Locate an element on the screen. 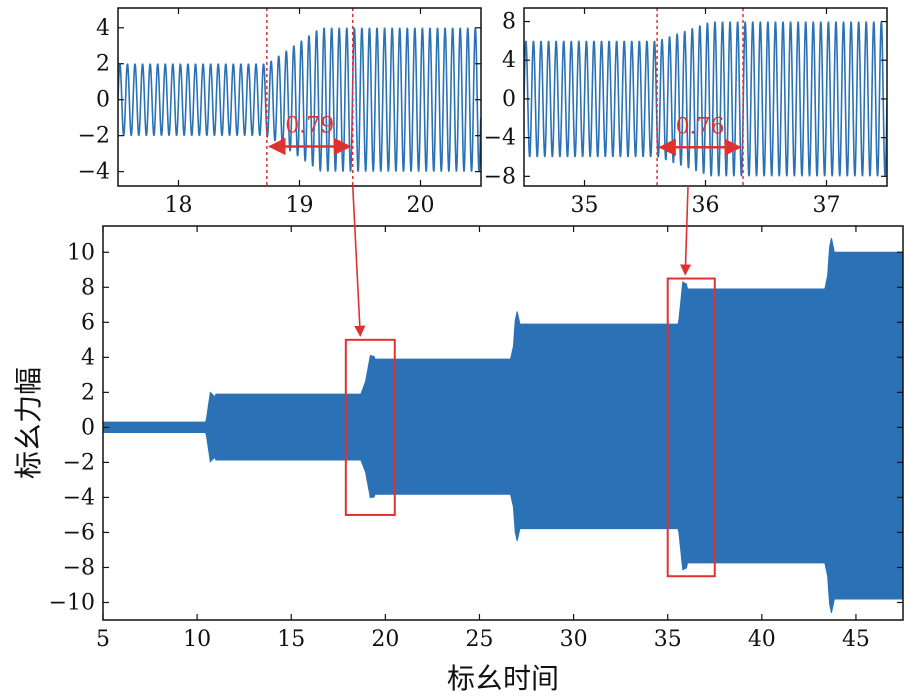  x-tick-label: 40 is located at coordinates (762, 639).